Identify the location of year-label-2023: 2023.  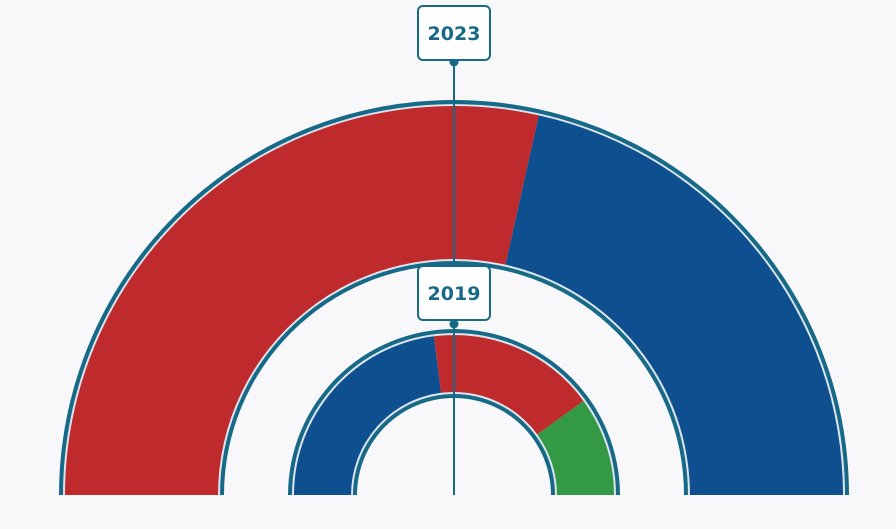
(454, 34).